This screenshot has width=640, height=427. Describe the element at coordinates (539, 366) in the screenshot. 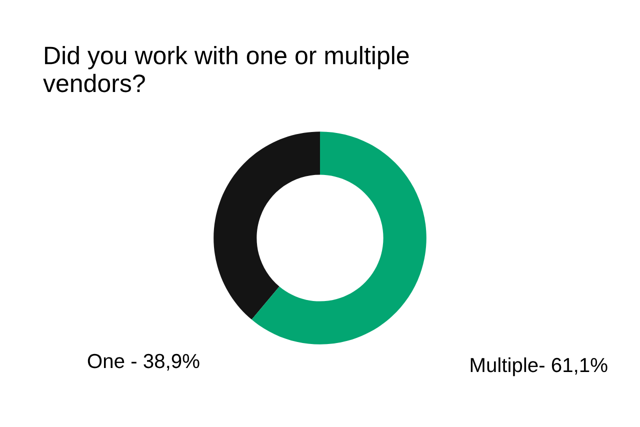

I see `slice-label: Multiple- 61,1%` at that location.